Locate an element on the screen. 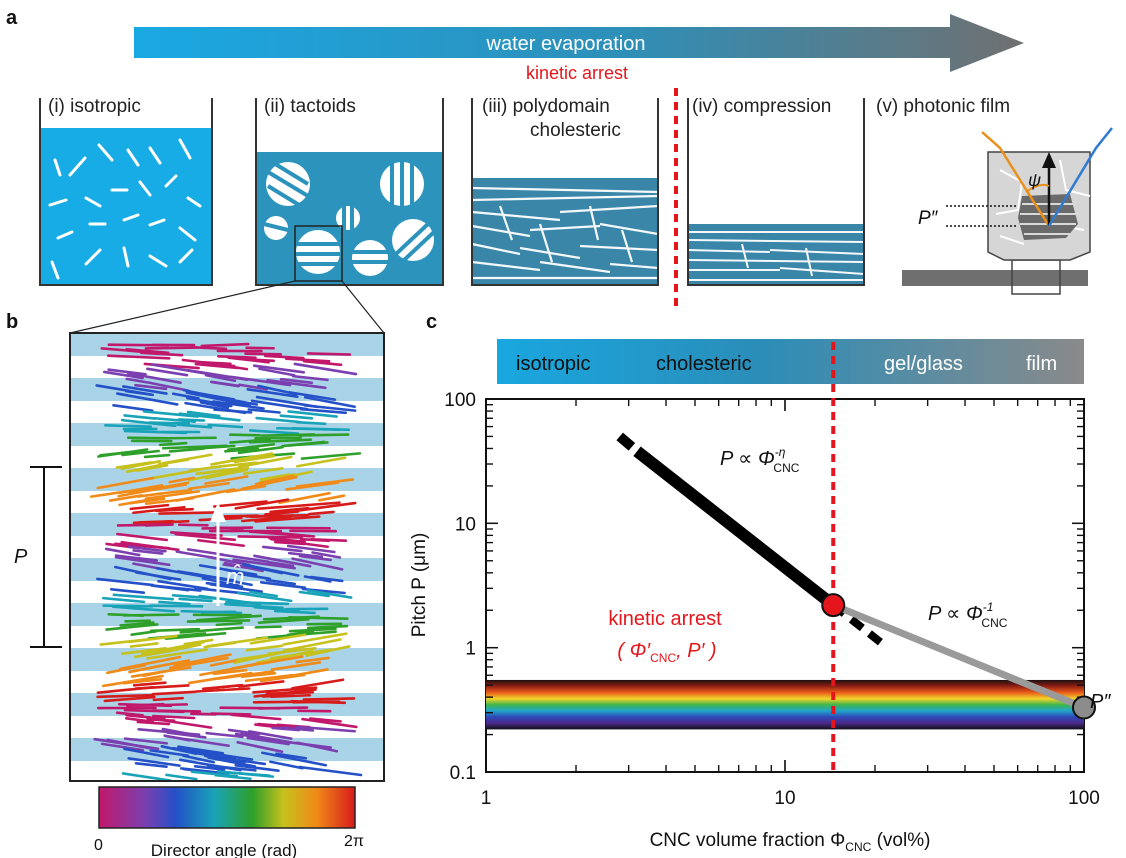 This screenshot has width=1126, height=858. stage-5-label: (v) photonic film is located at coordinates (943, 106).